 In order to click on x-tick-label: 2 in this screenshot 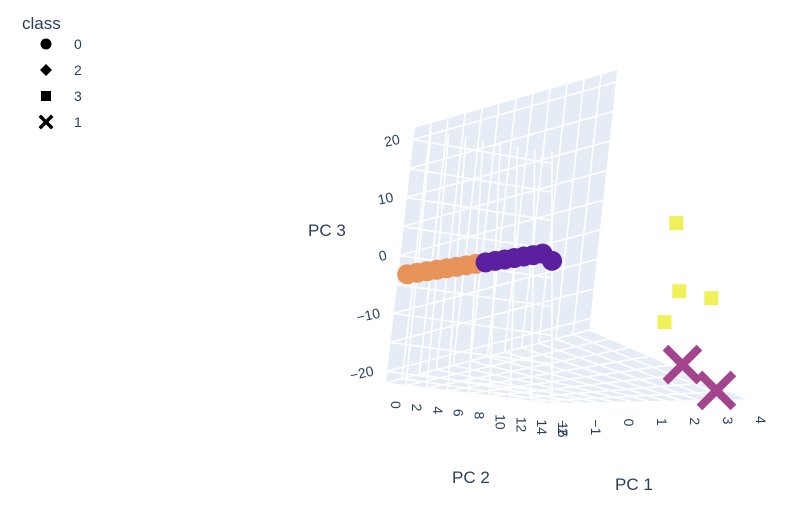, I will do `click(695, 421)`.